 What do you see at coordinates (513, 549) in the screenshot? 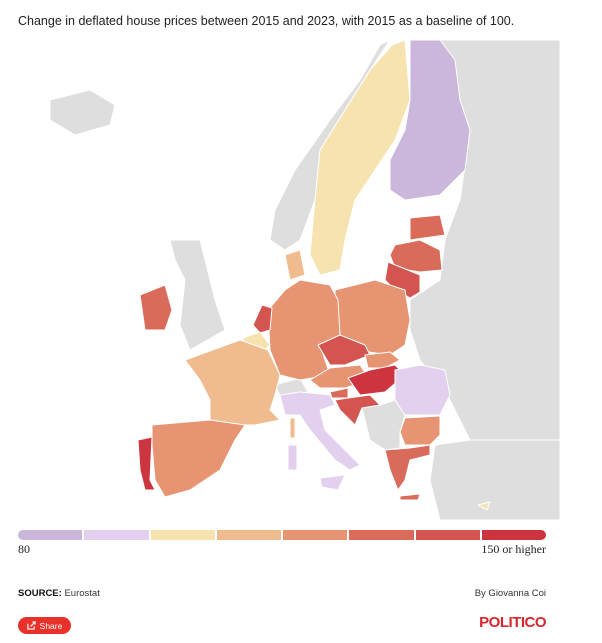
I see `legend-max-label: 150 or higher` at bounding box center [513, 549].